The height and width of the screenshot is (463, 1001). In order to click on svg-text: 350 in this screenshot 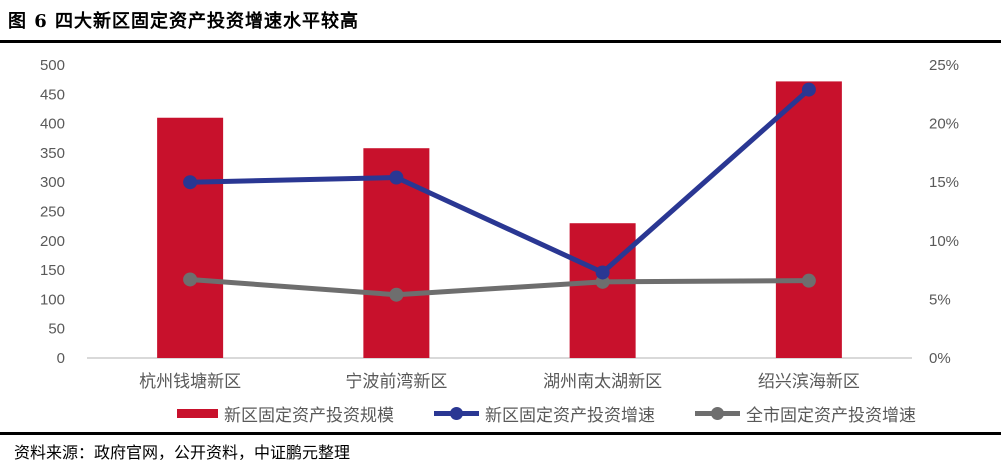, I will do `click(52, 153)`.